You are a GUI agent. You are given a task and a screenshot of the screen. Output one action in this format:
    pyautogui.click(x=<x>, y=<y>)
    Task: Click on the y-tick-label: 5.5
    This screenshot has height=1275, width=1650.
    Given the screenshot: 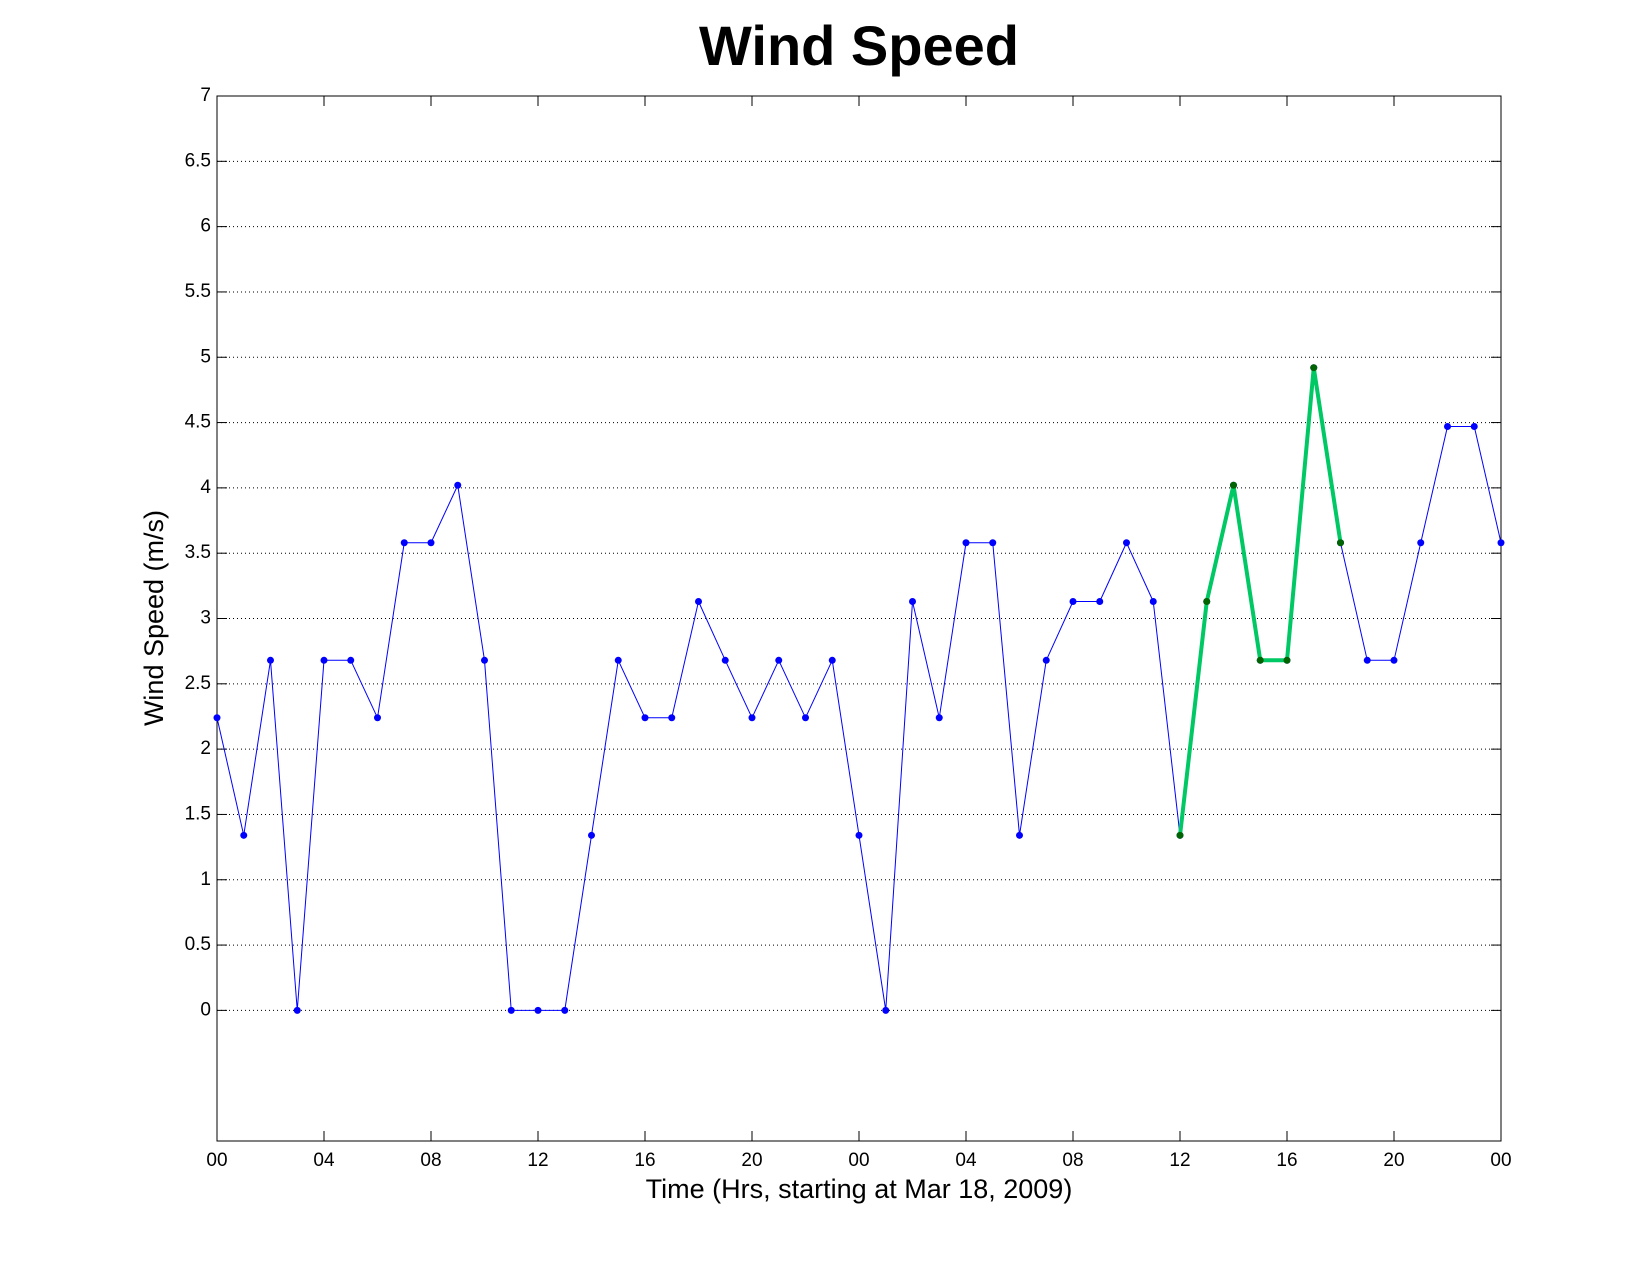 What is the action you would take?
    pyautogui.click(x=198, y=291)
    